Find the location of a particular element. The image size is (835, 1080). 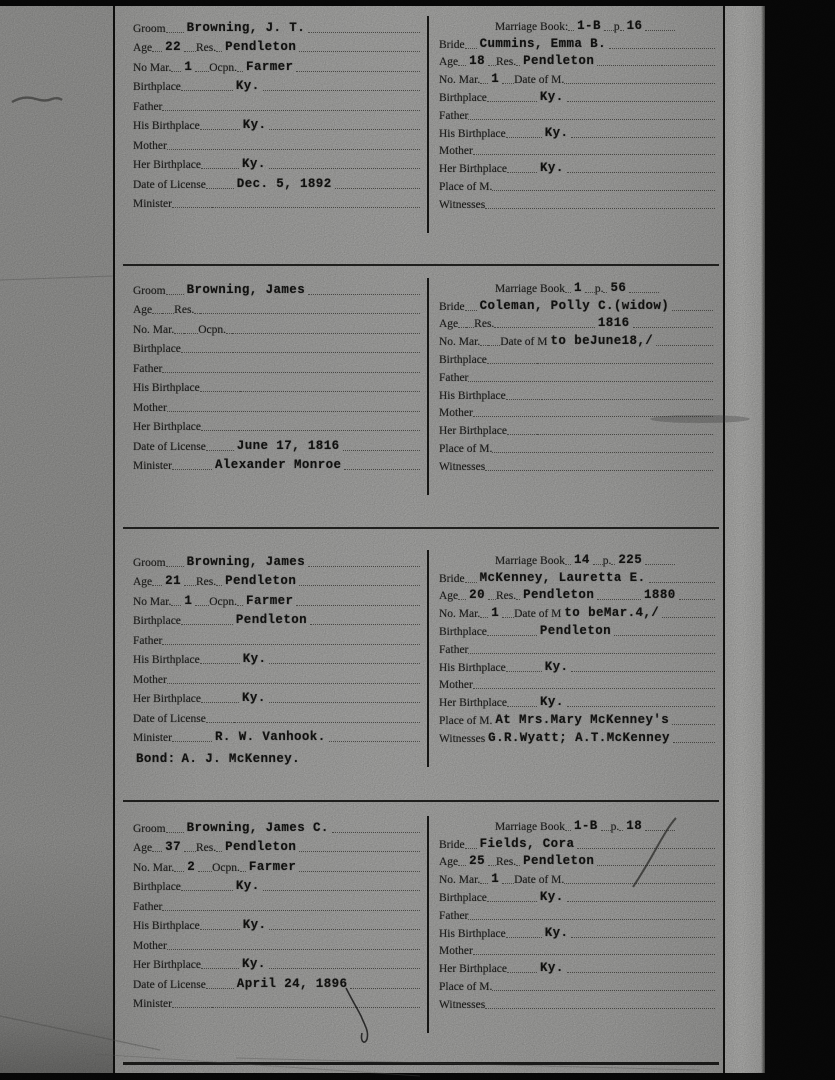

groom-age-value: 21 is located at coordinates (173, 581).